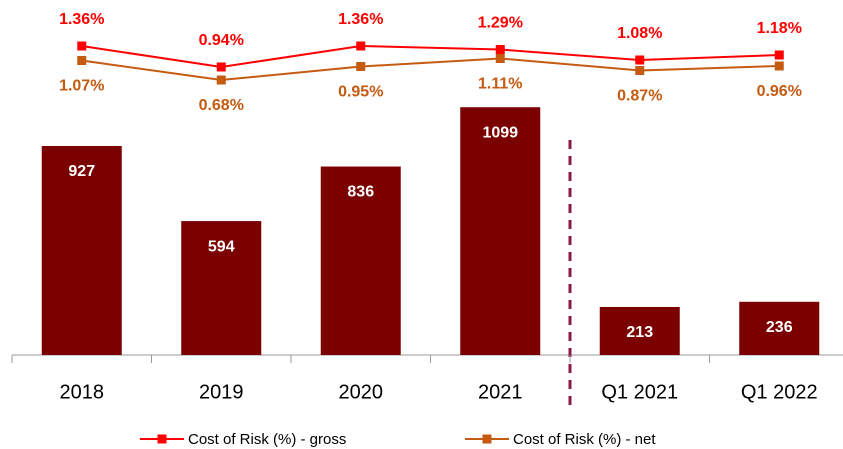 The width and height of the screenshot is (843, 449). I want to click on bar-label: 1099, so click(500, 132).